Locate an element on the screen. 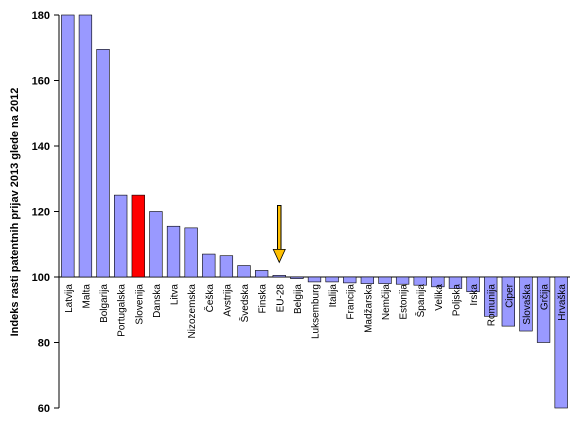 The width and height of the screenshot is (570, 434). arrow-head is located at coordinates (279, 256).